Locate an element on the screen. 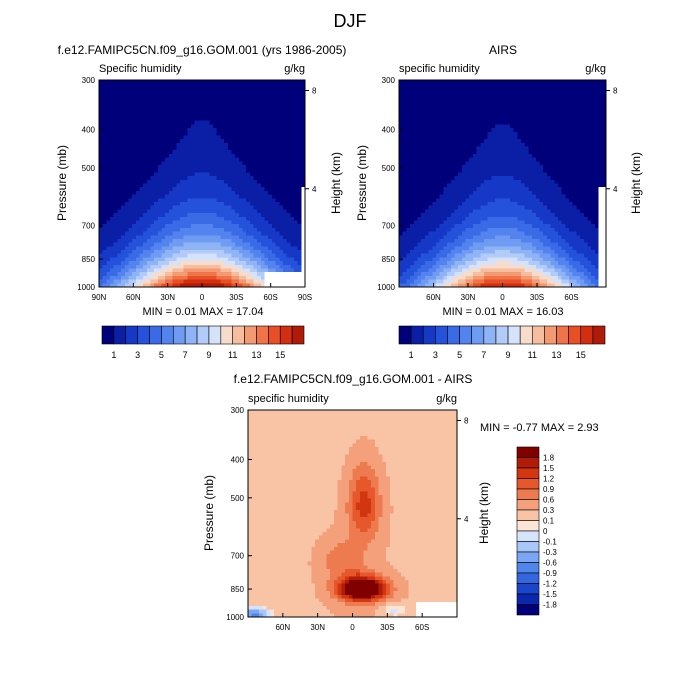  y2-tick-label: 8 is located at coordinates (314, 91).